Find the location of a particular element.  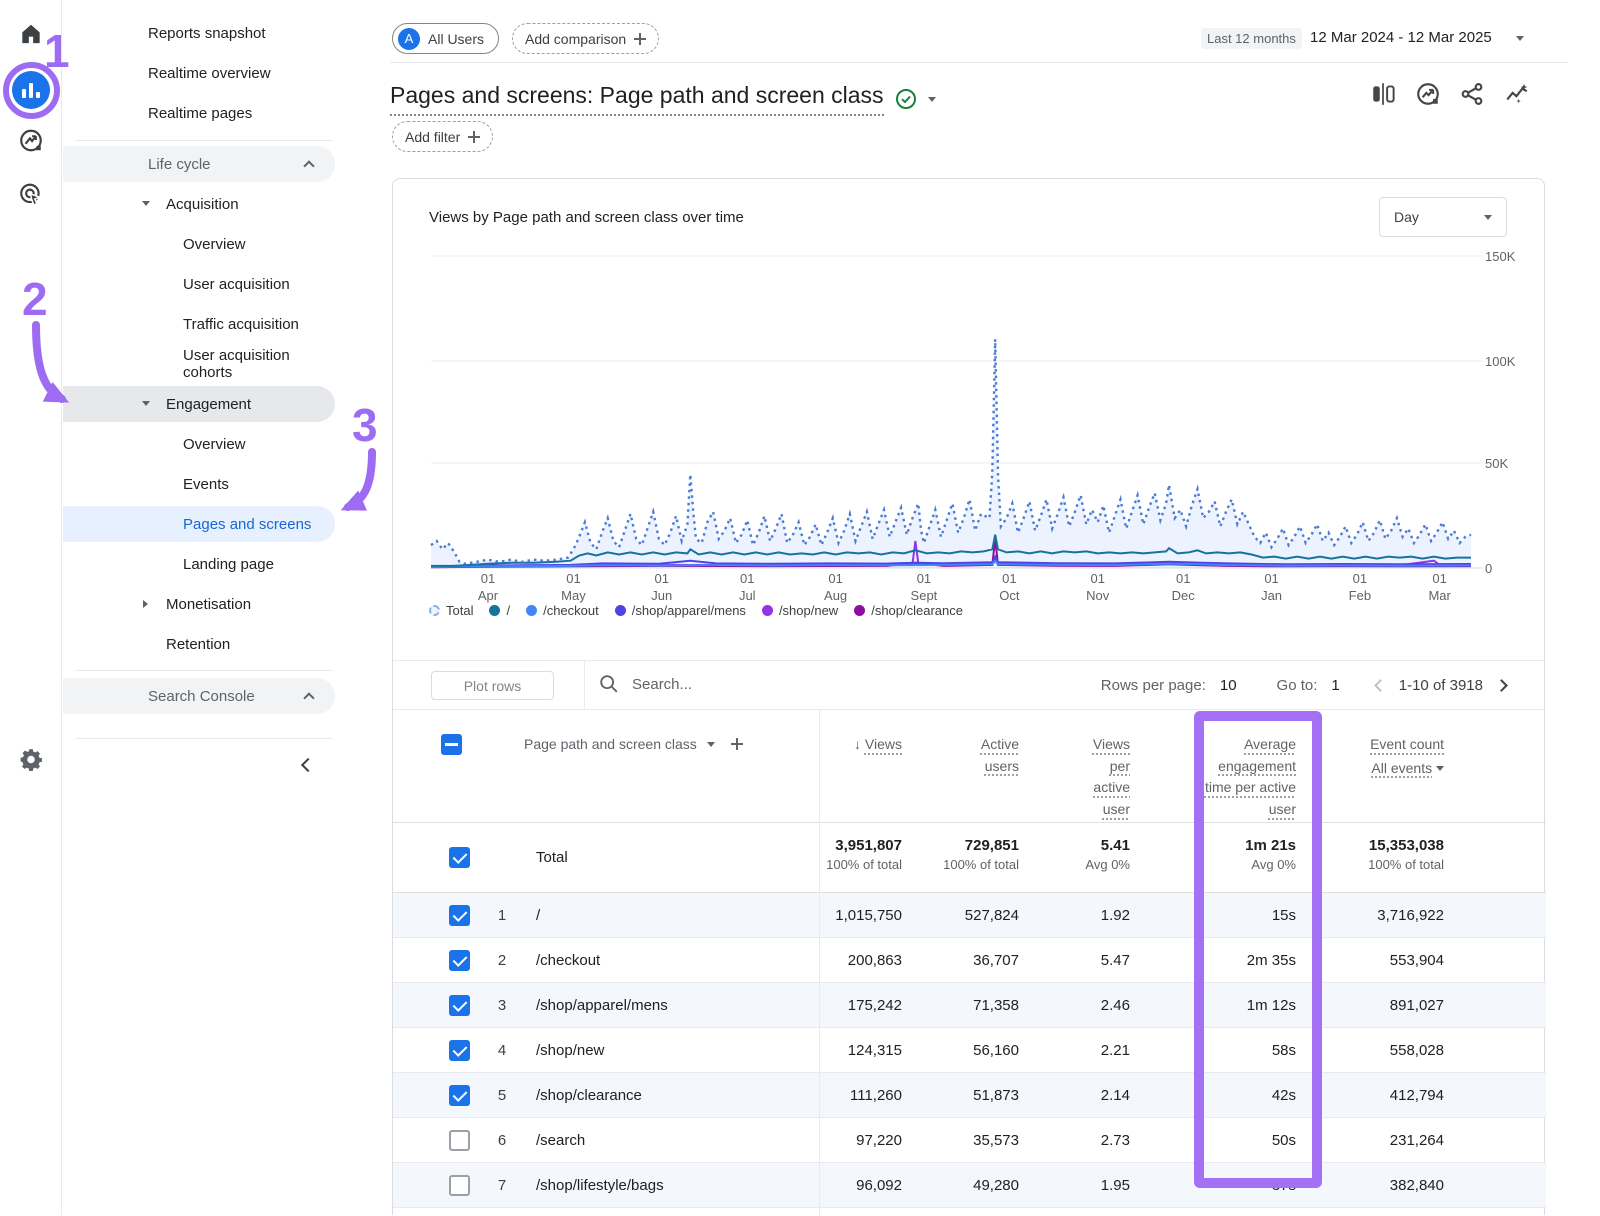

insights-sparkline-icon is located at coordinates (1517, 94).